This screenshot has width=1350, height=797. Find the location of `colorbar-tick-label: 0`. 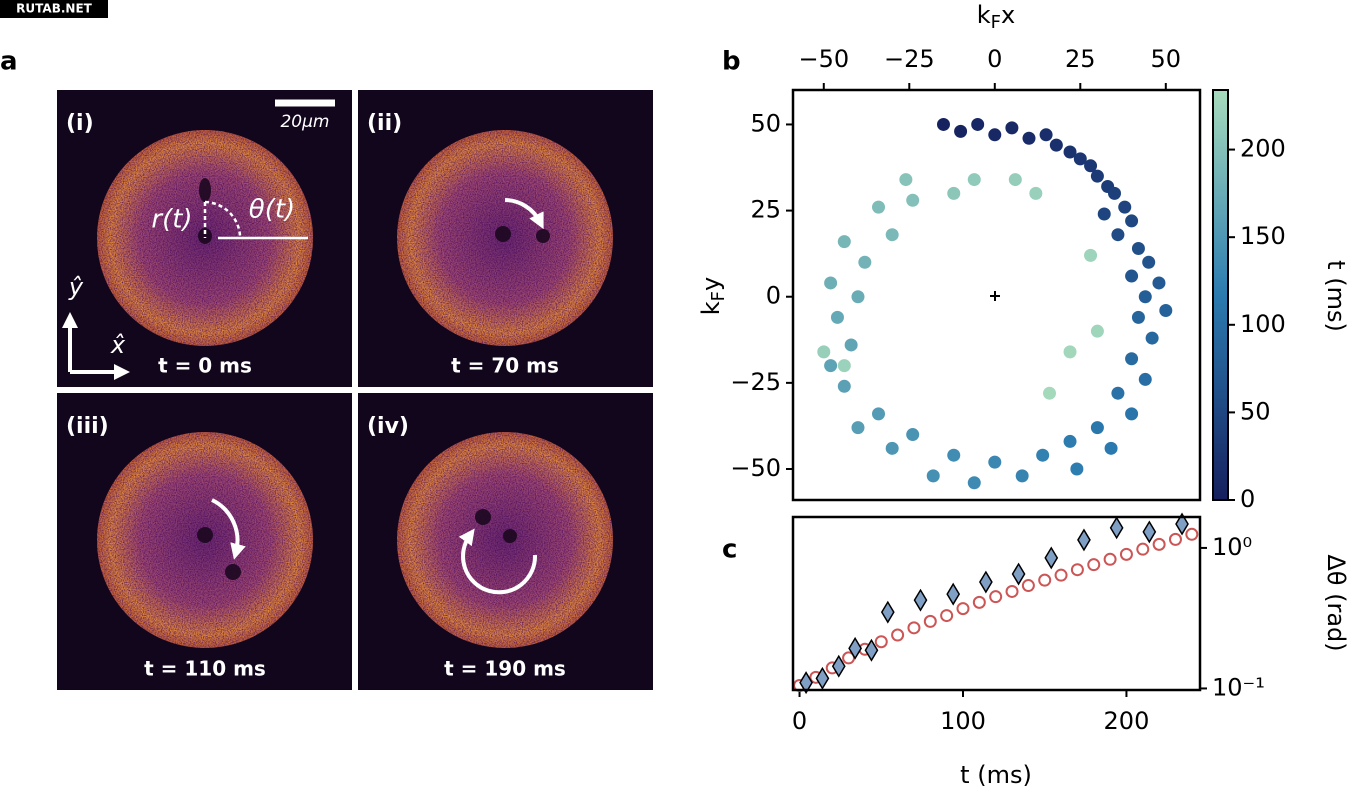

colorbar-tick-label: 0 is located at coordinates (1247, 499).